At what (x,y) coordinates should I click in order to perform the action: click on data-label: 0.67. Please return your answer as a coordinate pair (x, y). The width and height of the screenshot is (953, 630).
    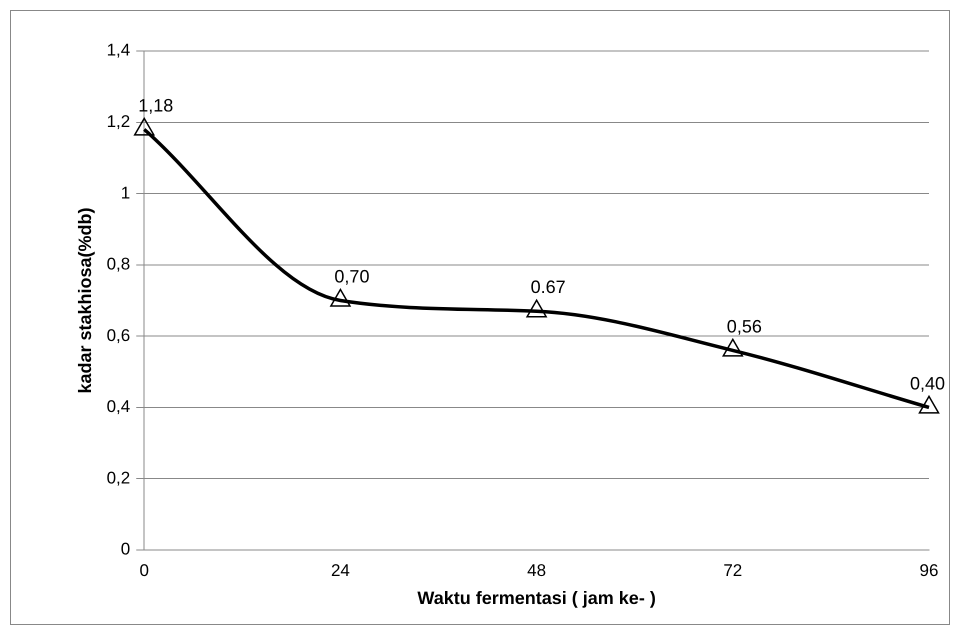
    Looking at the image, I should click on (548, 287).